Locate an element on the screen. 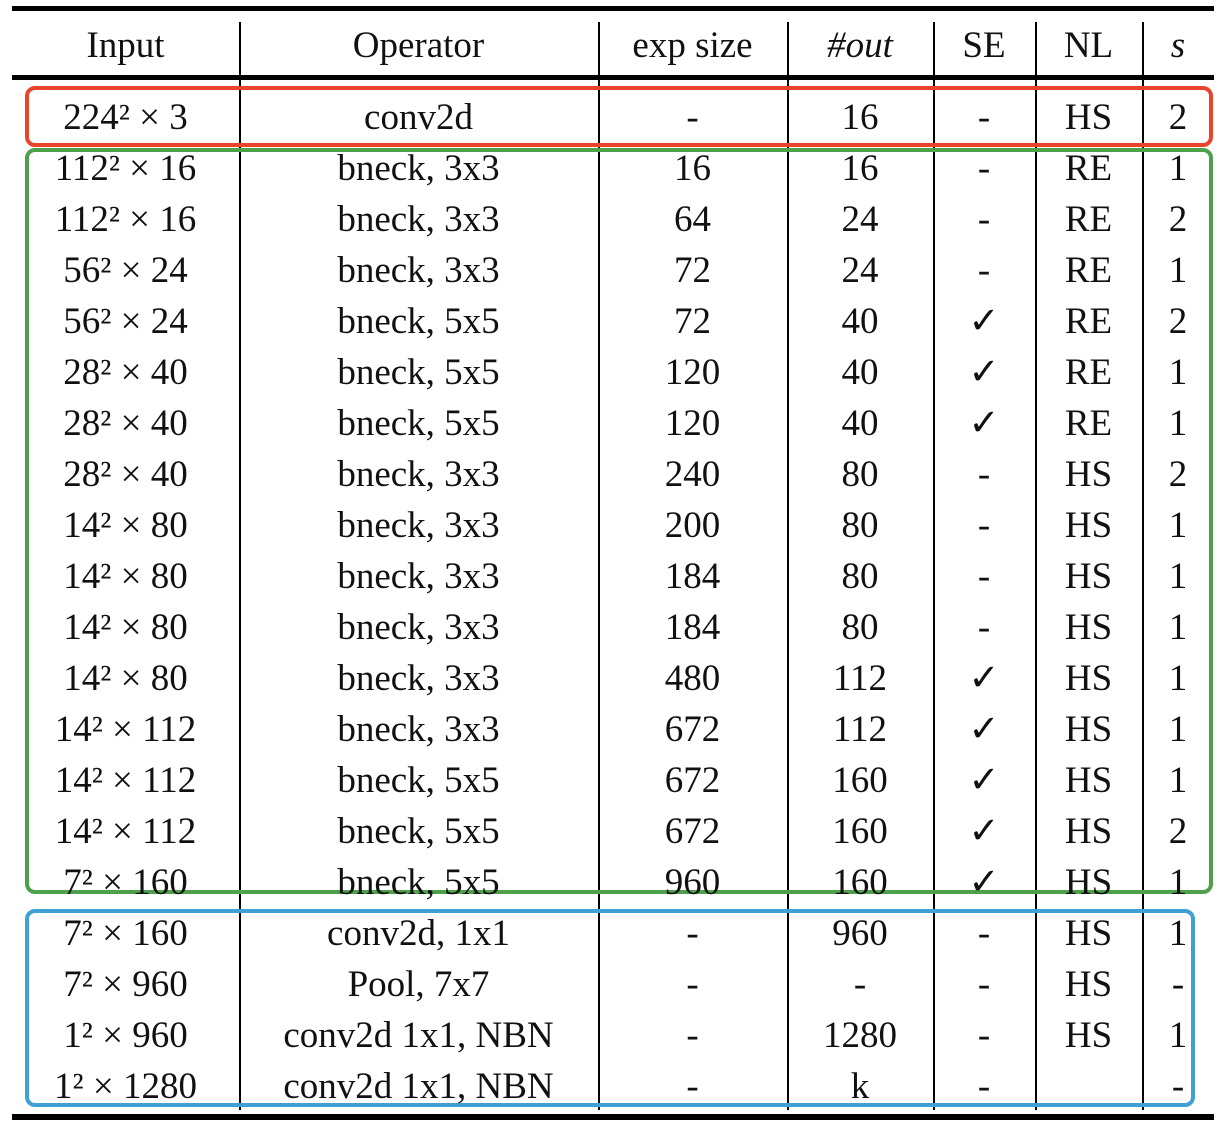 This screenshot has width=1226, height=1128. header-rule is located at coordinates (613, 77).